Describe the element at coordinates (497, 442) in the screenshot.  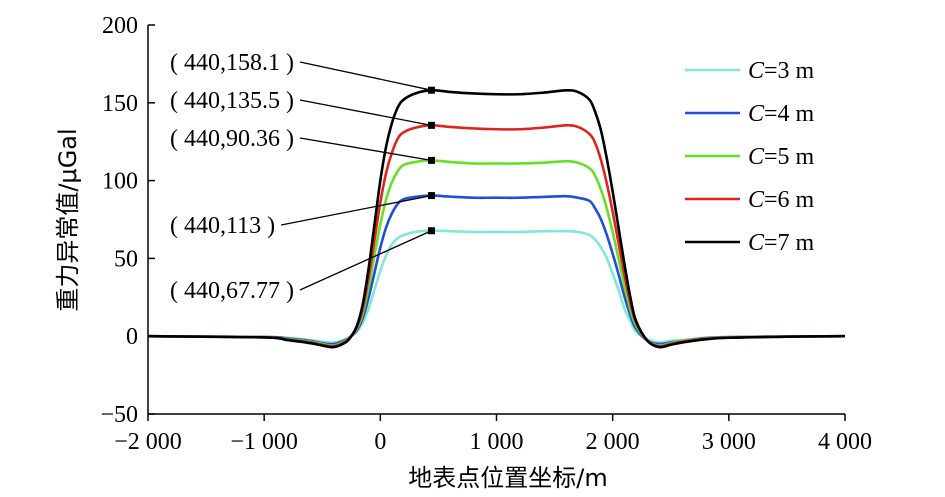
I see `x-tick-label: 1 000` at that location.